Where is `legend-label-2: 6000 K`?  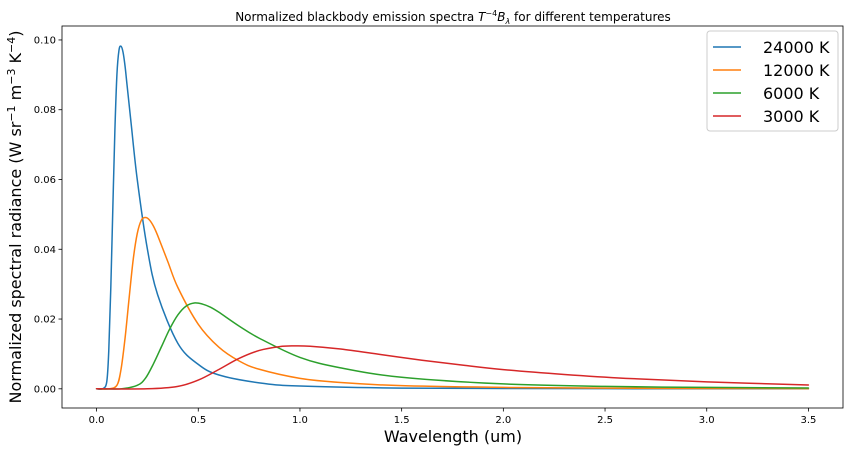 legend-label-2: 6000 K is located at coordinates (791, 93).